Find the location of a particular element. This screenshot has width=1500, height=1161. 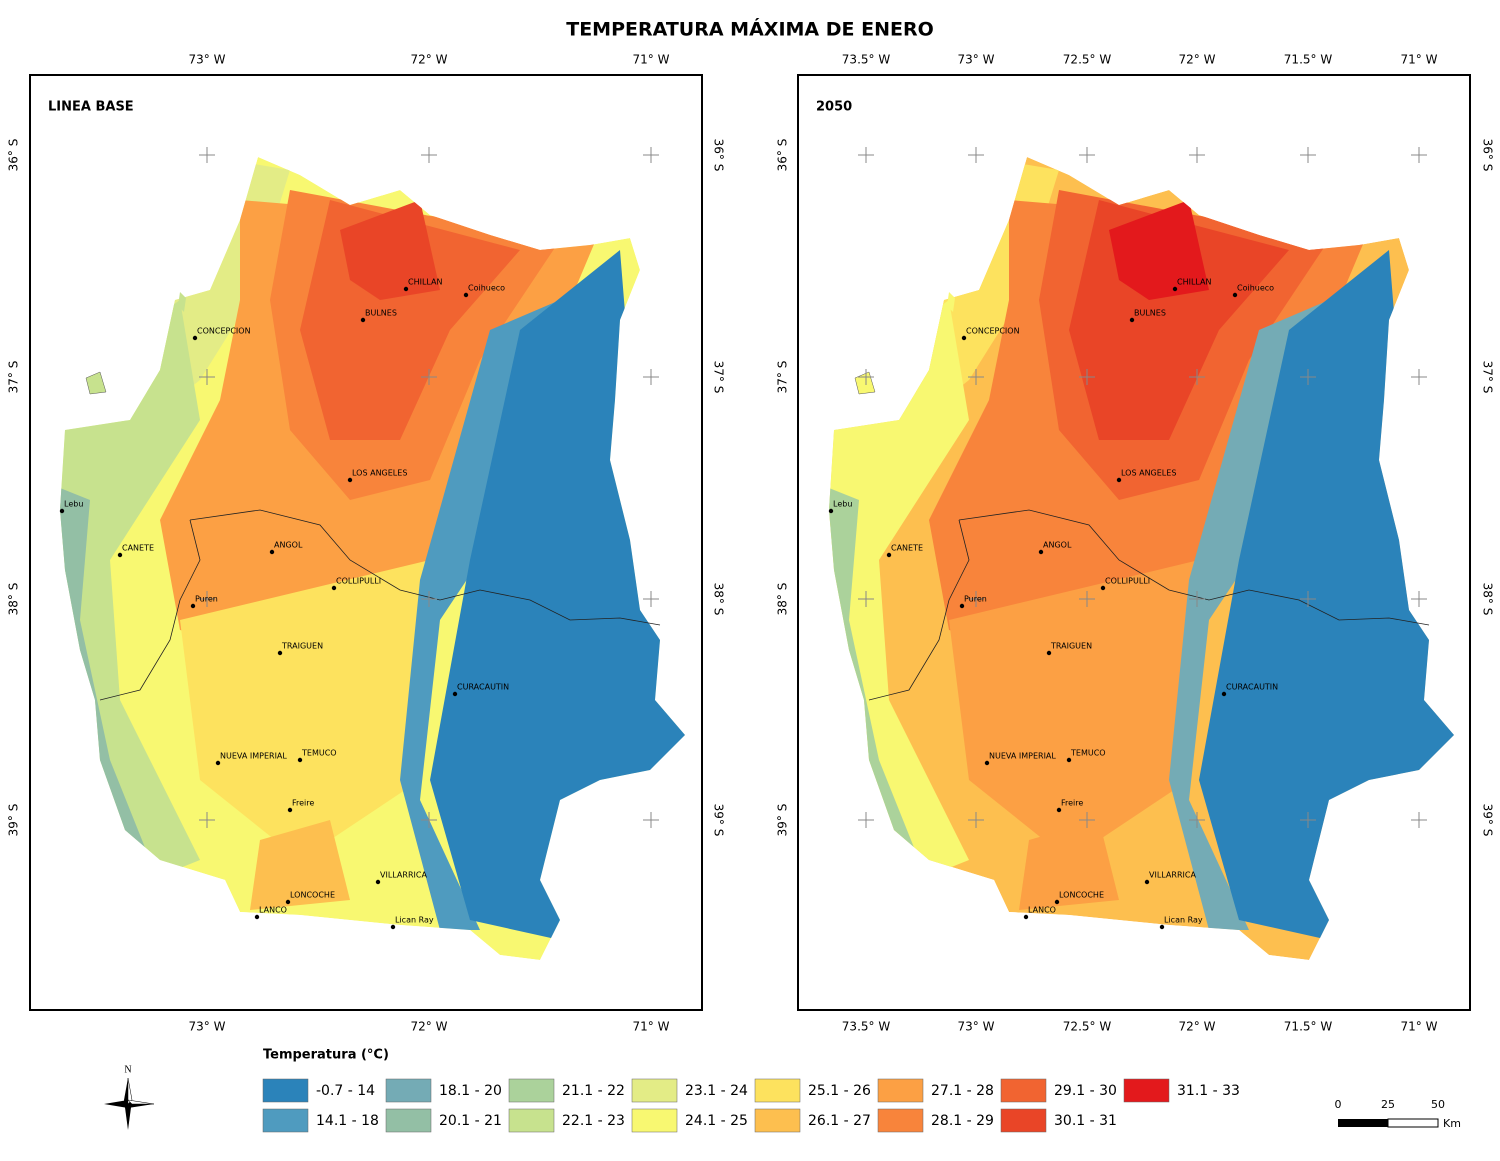

map-label: LINEA BASE is located at coordinates (91, 107).